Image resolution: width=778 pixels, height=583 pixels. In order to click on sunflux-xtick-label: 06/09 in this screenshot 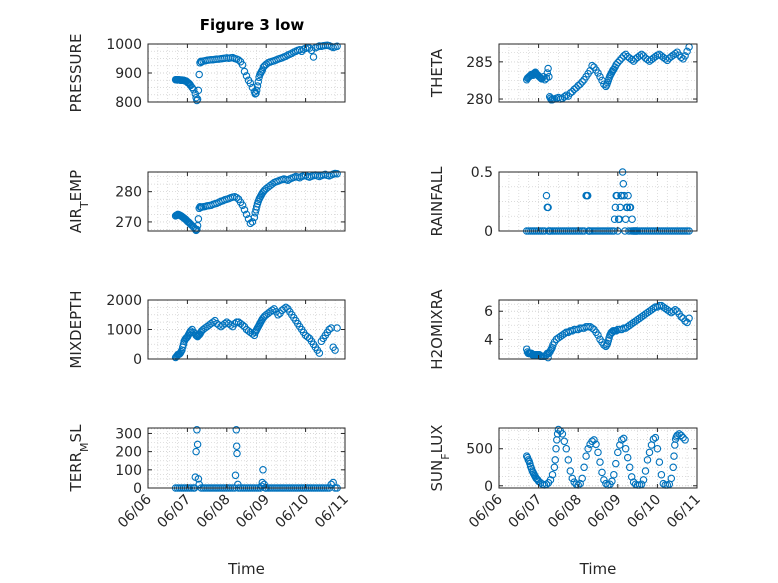, I will do `click(605, 512)`.